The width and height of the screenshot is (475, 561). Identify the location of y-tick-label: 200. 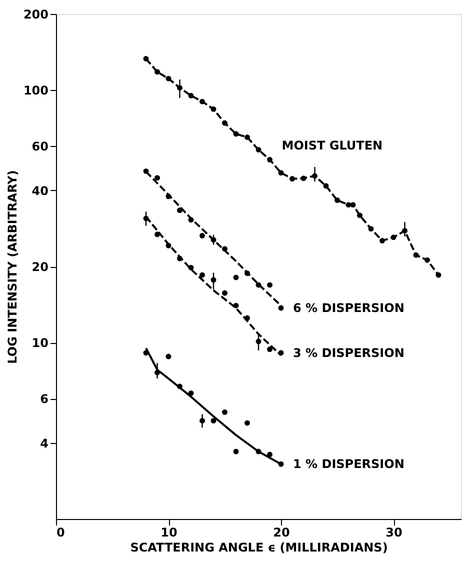
(35, 15).